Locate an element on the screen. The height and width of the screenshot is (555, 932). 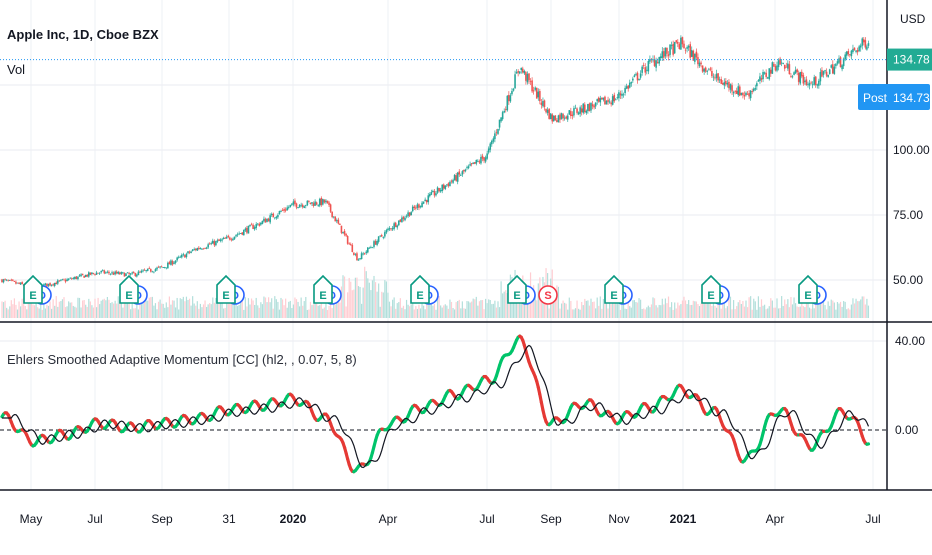
earnings-badge-text: E is located at coordinates (419, 296).